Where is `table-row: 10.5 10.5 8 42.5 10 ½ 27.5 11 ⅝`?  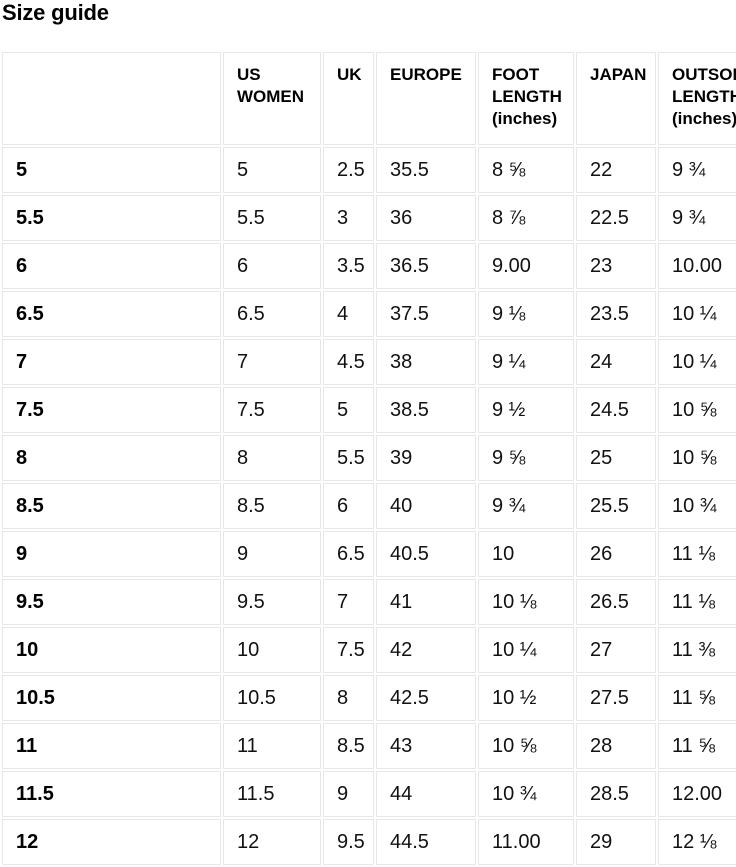 table-row: 10.5 10.5 8 42.5 10 ½ 27.5 11 ⅝ is located at coordinates (369, 698).